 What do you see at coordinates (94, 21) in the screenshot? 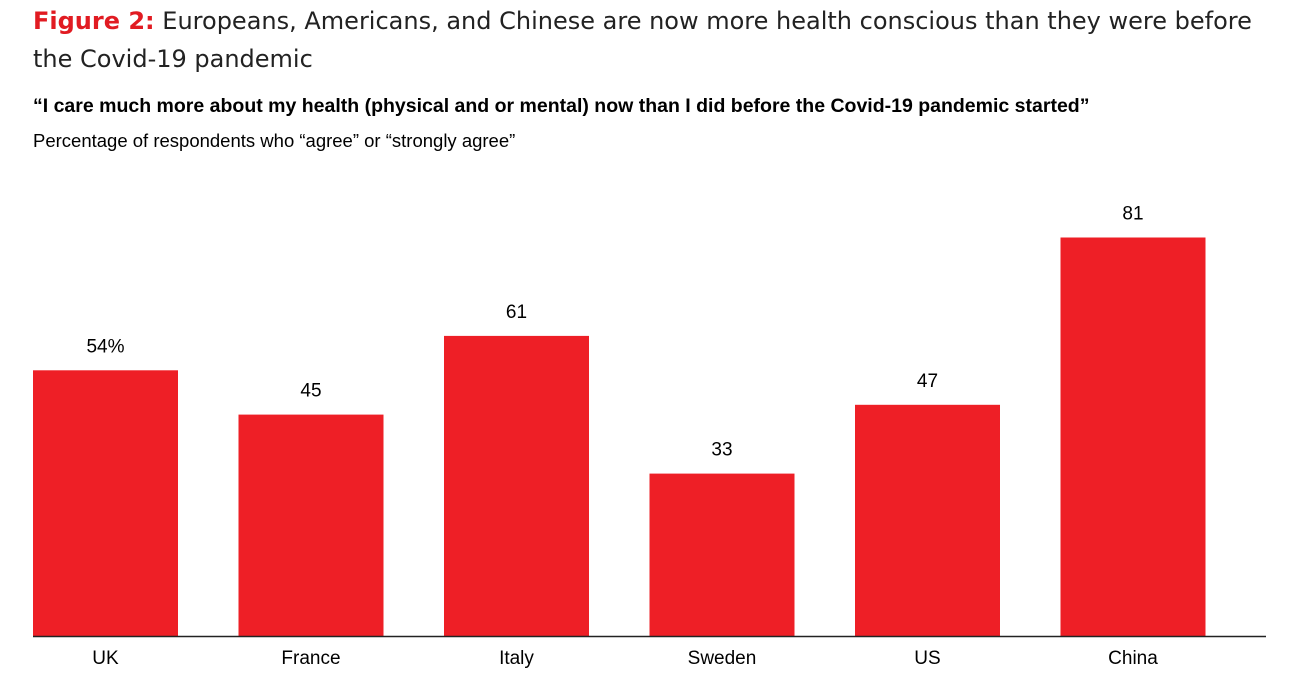
I see `figure-label: Figure 2:` at bounding box center [94, 21].